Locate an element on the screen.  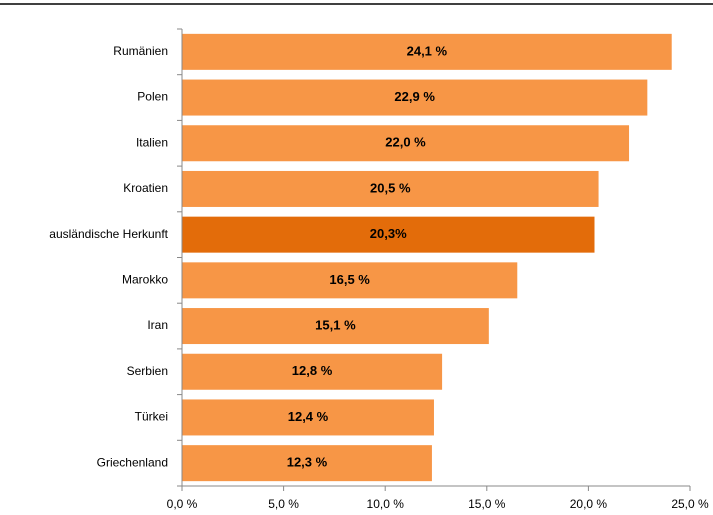
data-label: 16,5 % is located at coordinates (349, 279).